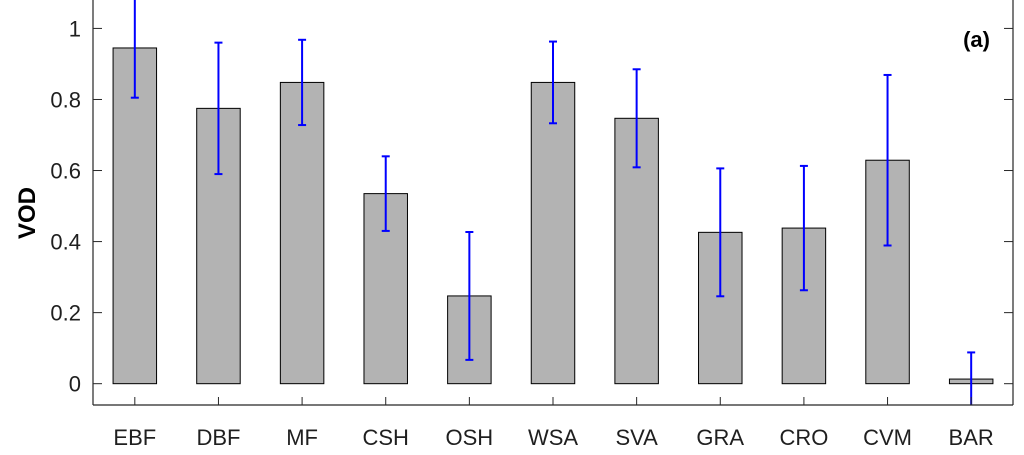 The image size is (1024, 455). Describe the element at coordinates (135, 216) in the screenshot. I see `bar-ebf` at that location.